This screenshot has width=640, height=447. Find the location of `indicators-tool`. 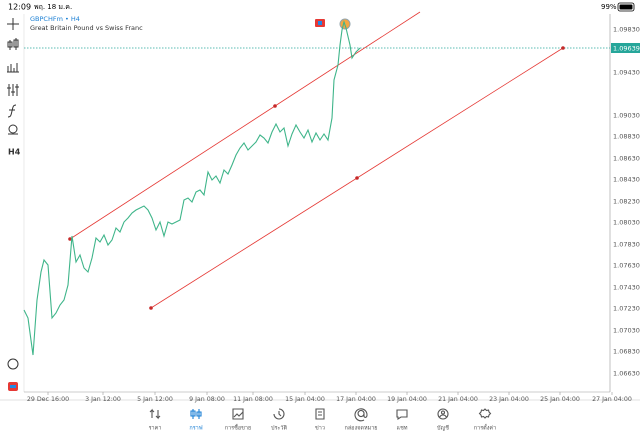

indicators-tool is located at coordinates (13, 68).